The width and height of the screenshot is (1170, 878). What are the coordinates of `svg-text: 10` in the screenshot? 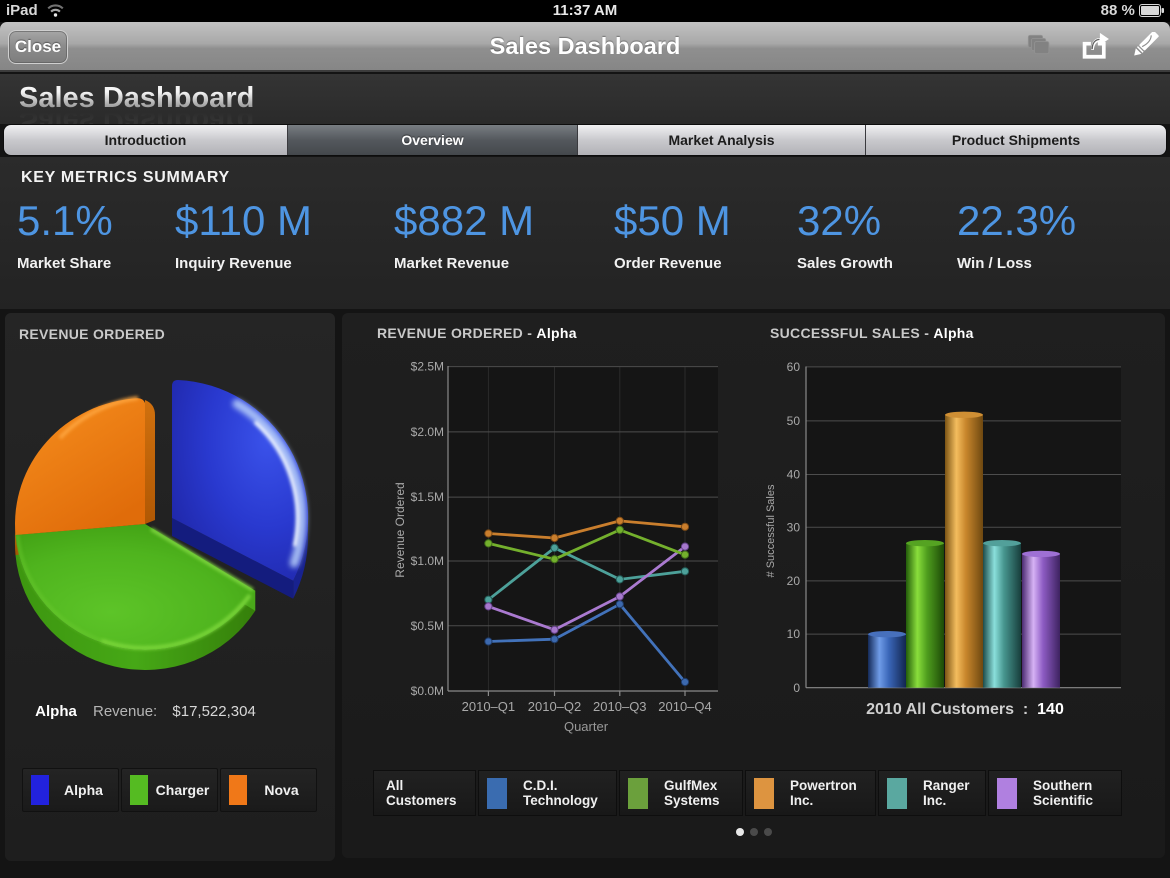 It's located at (794, 634).